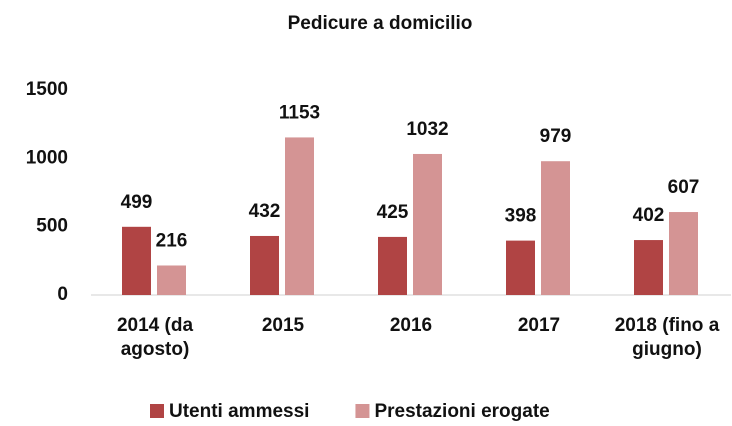 This screenshot has width=732, height=426. What do you see at coordinates (649, 215) in the screenshot?
I see `value-label: 402` at bounding box center [649, 215].